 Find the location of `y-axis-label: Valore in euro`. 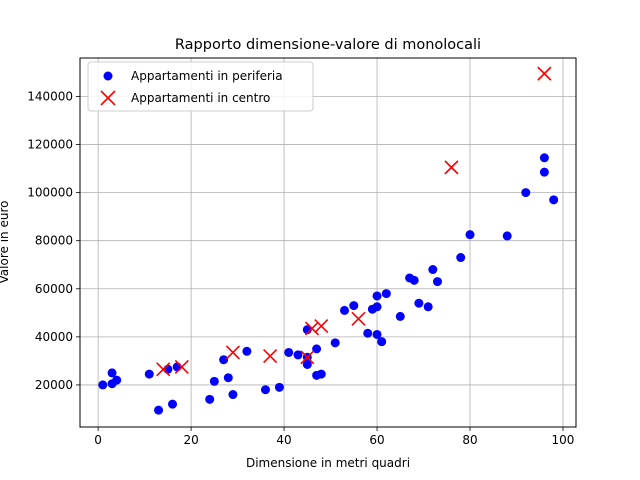

y-axis-label: Valore in euro is located at coordinates (5, 242).